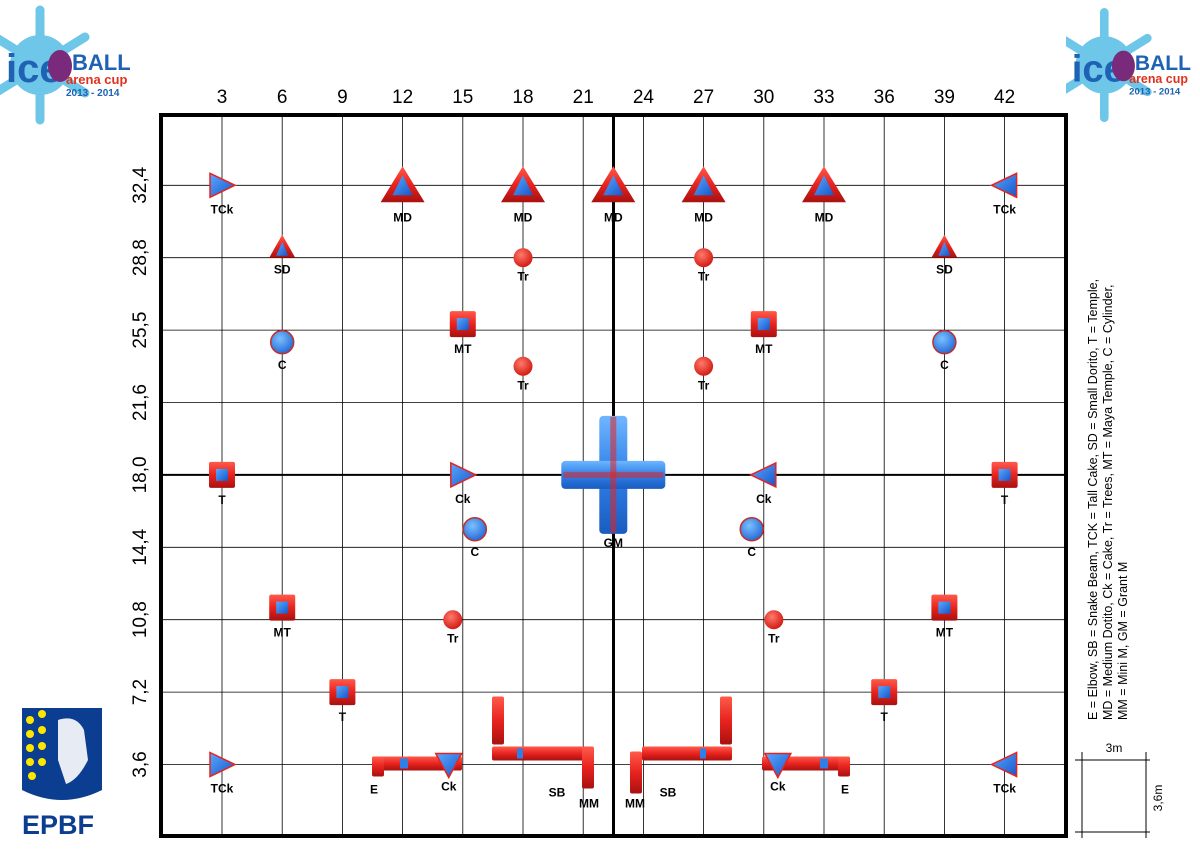 Image resolution: width=1200 pixels, height=849 pixels. I want to click on scale-height-label: 3,6m, so click(1158, 798).